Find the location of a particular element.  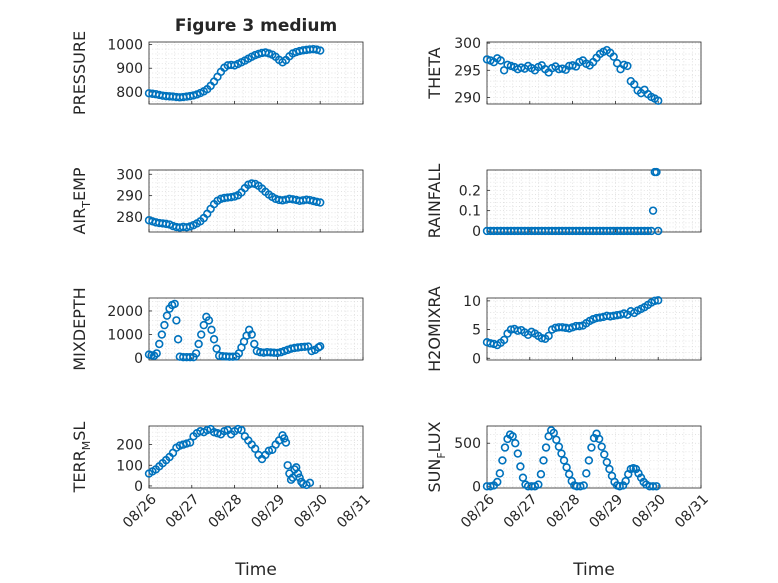

panel-h2omixra: 0 5 10 H2OMIXRA is located at coordinates (563, 329).